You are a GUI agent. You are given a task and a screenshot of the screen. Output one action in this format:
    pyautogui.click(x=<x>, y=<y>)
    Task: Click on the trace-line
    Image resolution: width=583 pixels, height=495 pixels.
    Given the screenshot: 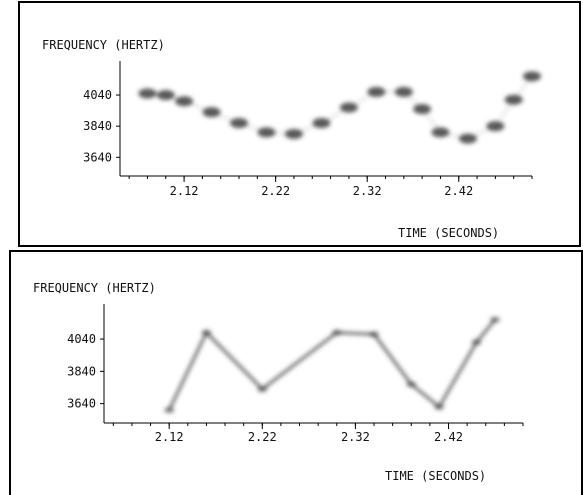 What is the action you would take?
    pyautogui.click(x=340, y=107)
    